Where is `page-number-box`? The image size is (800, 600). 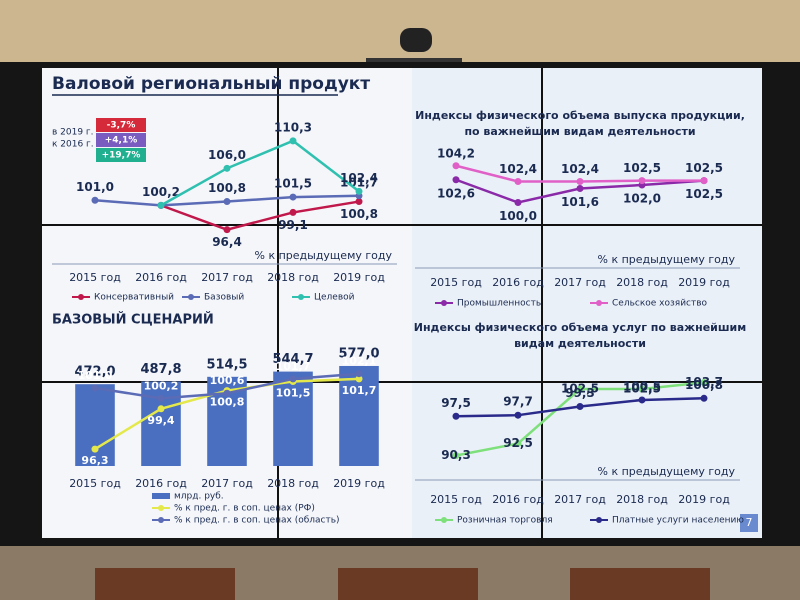
page-number-box is located at coordinates (749, 523).